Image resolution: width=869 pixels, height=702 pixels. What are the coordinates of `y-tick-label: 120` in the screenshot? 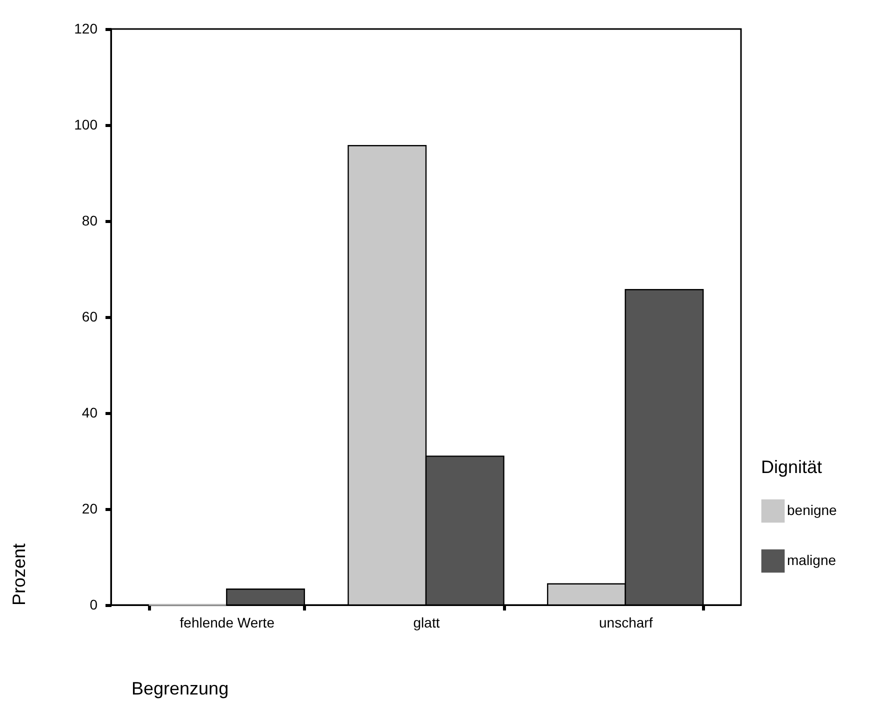 It's located at (86, 28).